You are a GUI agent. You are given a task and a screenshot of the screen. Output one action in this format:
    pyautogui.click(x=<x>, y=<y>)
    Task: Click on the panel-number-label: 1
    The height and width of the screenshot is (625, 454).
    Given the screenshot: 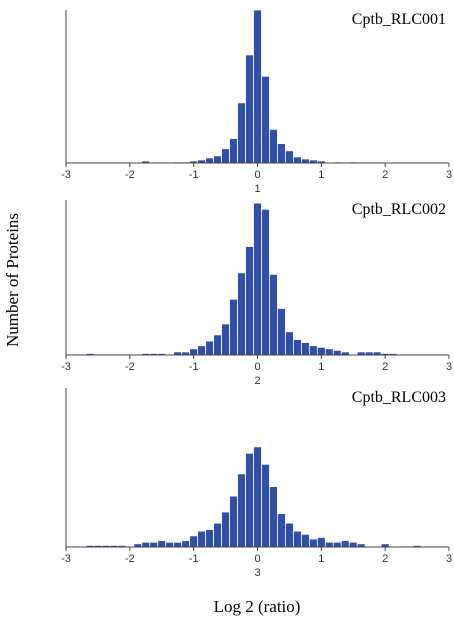 What is the action you would take?
    pyautogui.click(x=257, y=189)
    